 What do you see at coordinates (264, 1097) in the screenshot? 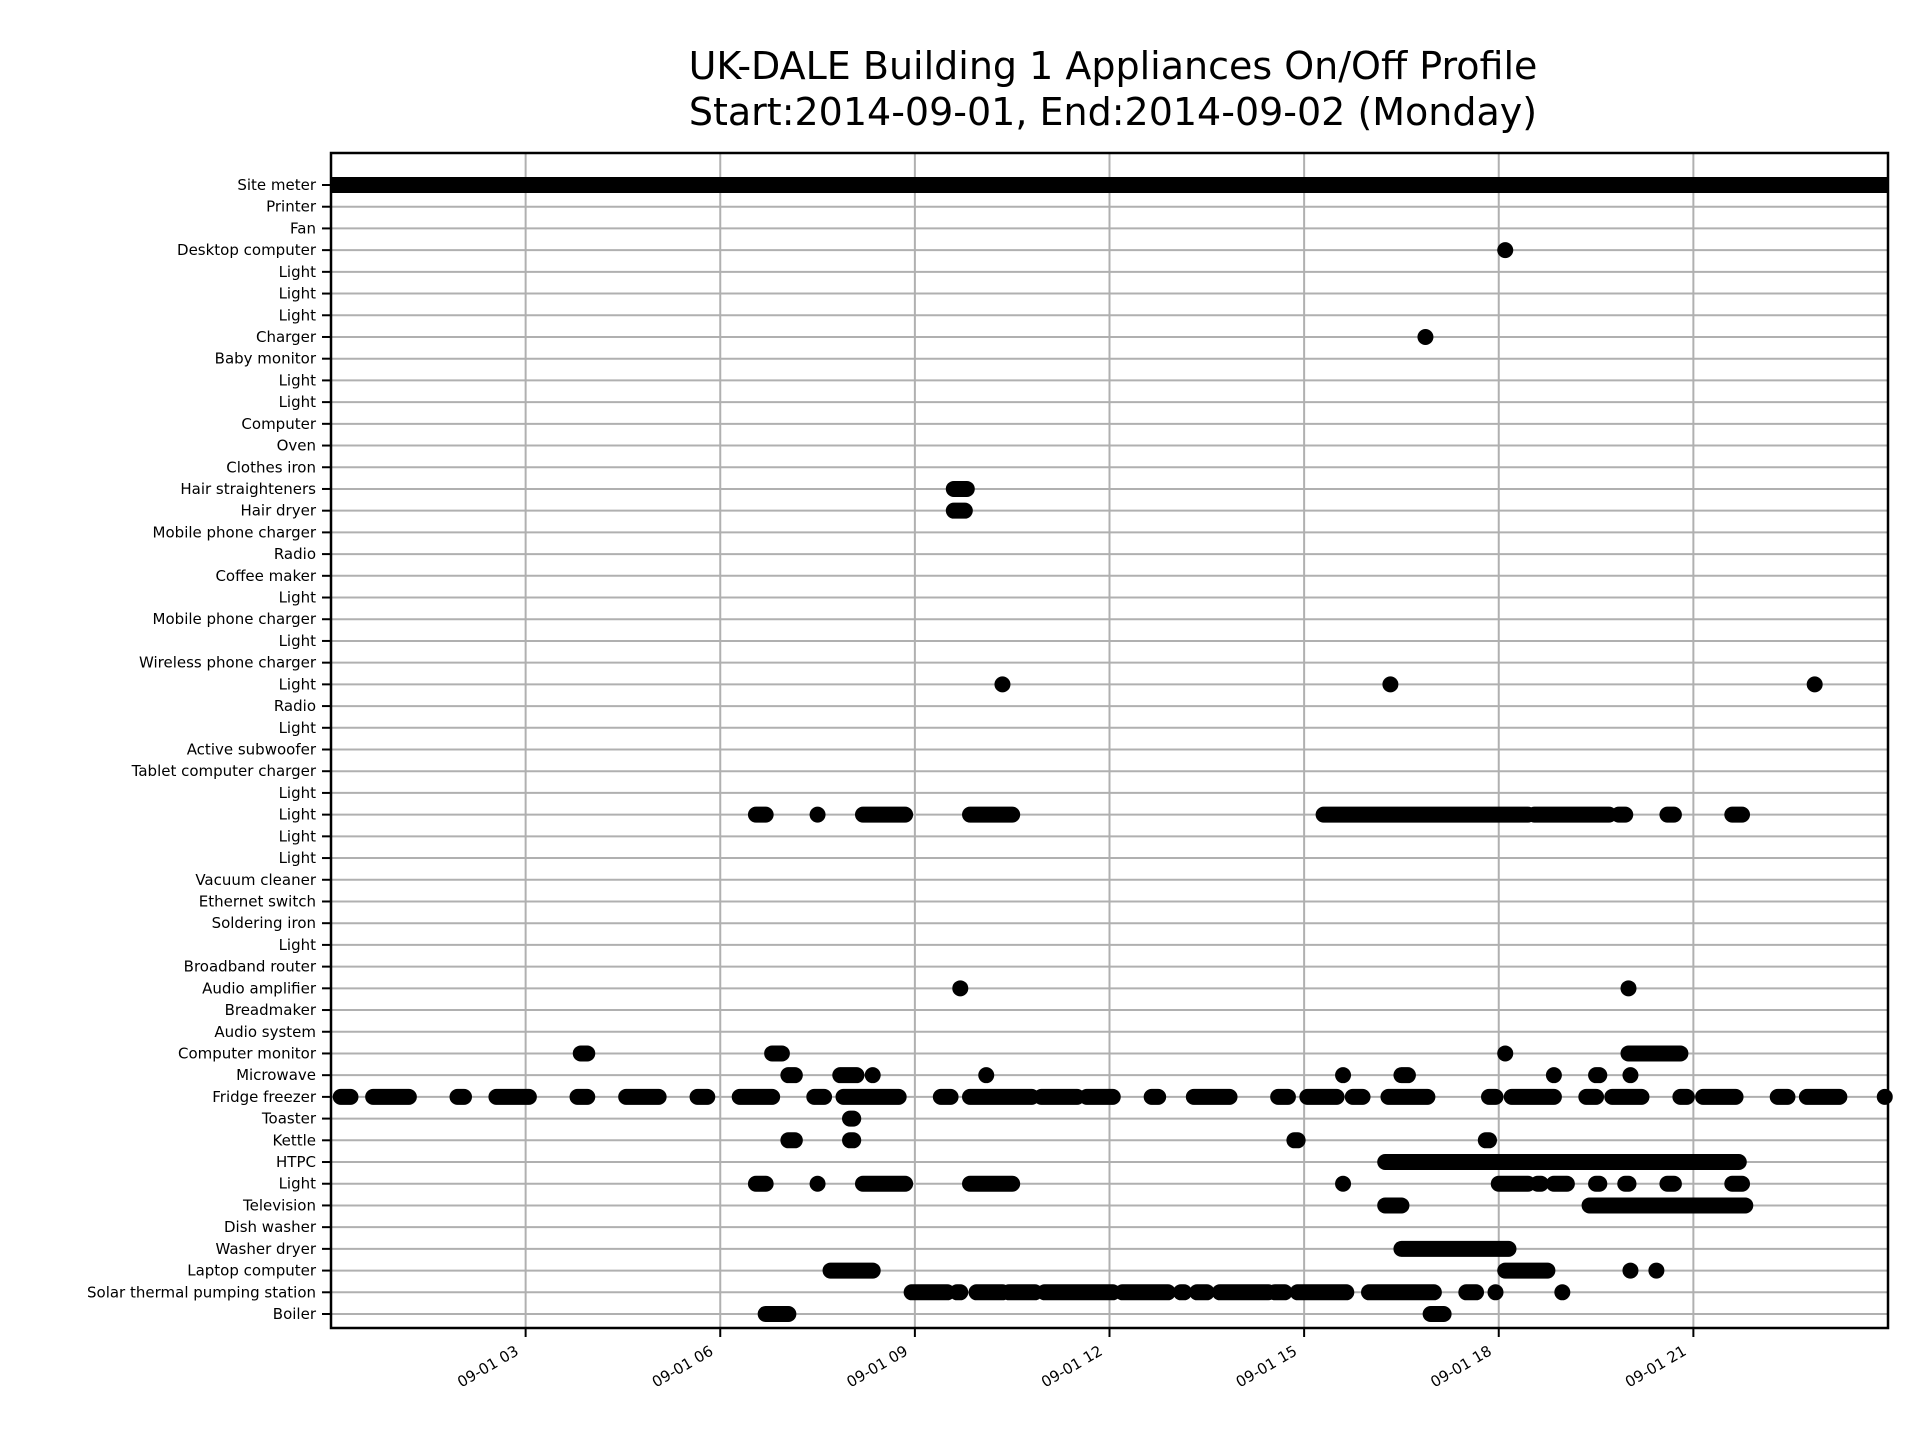
I see `y-tick-label: Fridge freezer` at bounding box center [264, 1097].